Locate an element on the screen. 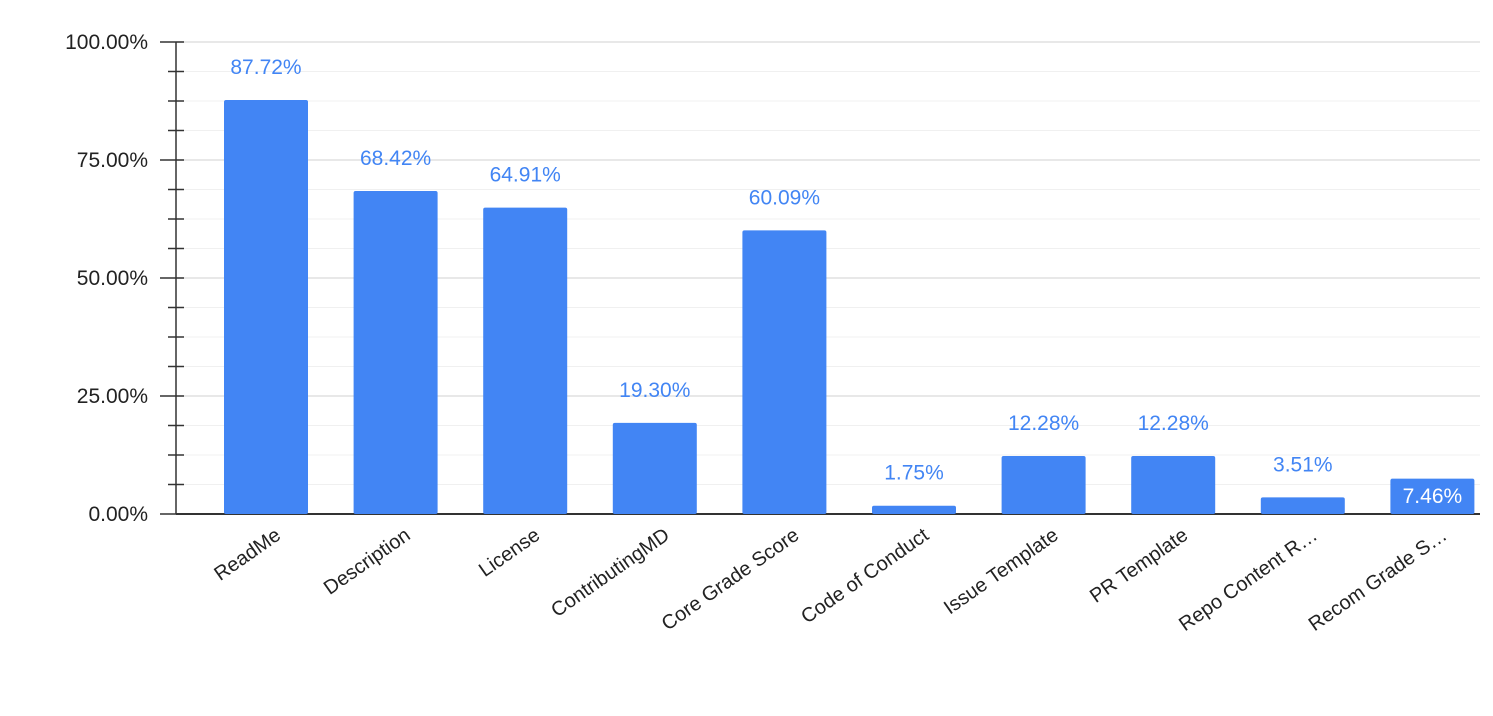 Image resolution: width=1493 pixels, height=716 pixels. y-tick-label: 75.00% is located at coordinates (112, 160).